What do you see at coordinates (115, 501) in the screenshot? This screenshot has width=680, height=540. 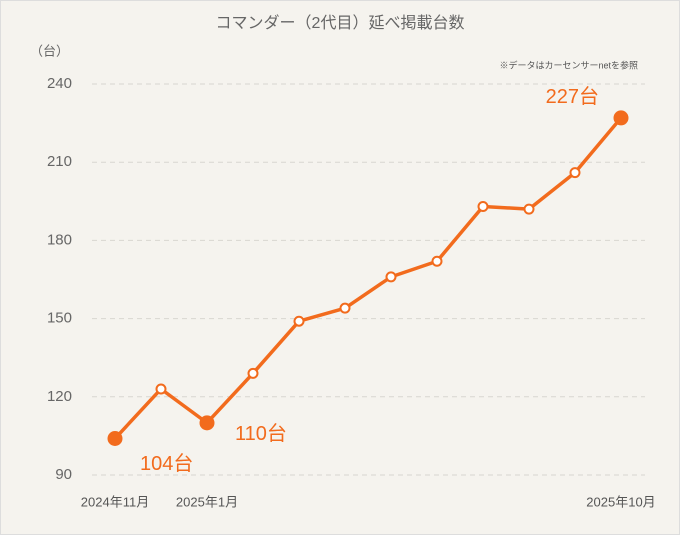 I see `x-tick-label: 2024年11月` at bounding box center [115, 501].